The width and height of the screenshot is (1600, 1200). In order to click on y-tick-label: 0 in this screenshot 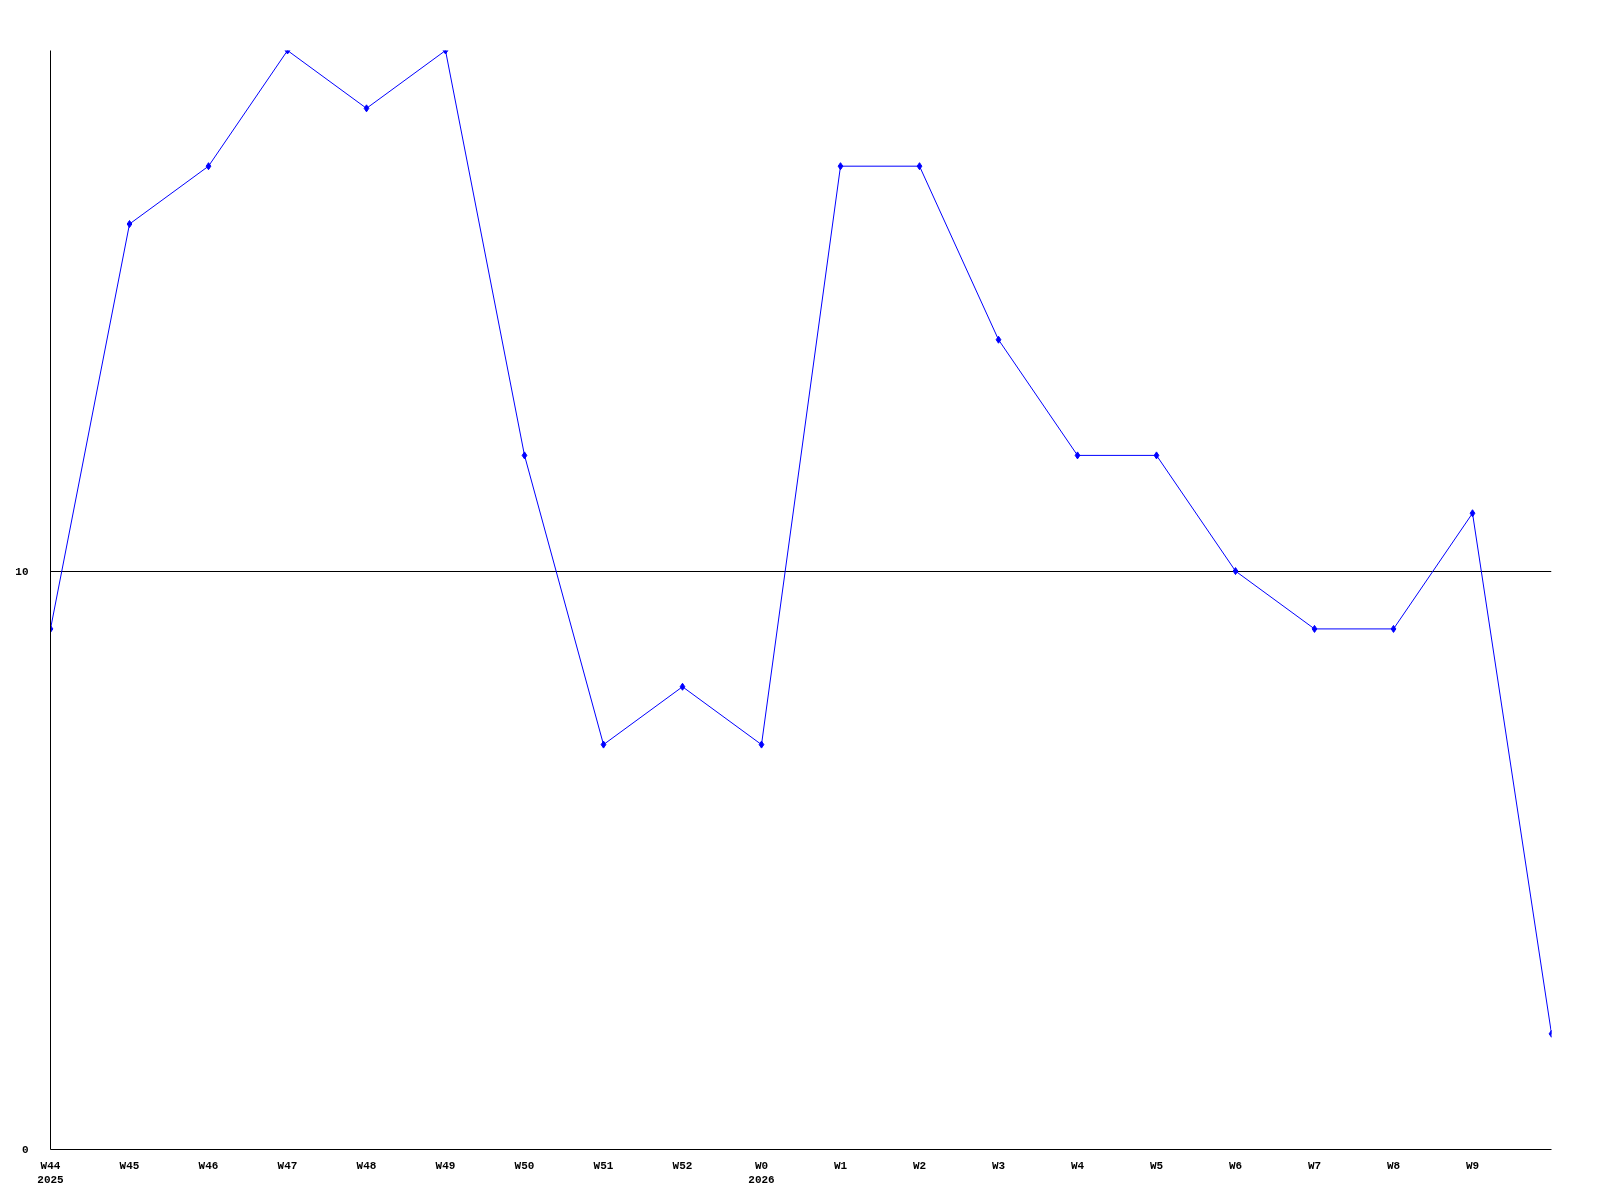, I will do `click(25, 1150)`.